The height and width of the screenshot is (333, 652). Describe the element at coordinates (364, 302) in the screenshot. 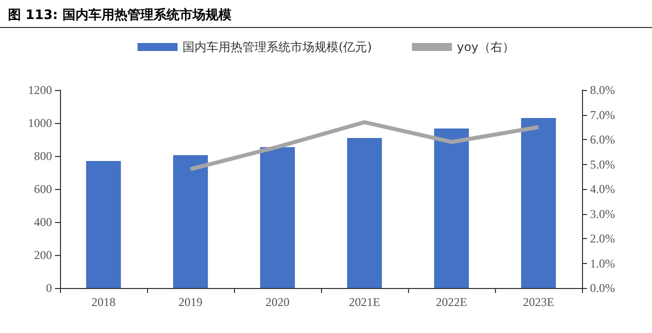

I see `x-tick-label: 2021E` at that location.